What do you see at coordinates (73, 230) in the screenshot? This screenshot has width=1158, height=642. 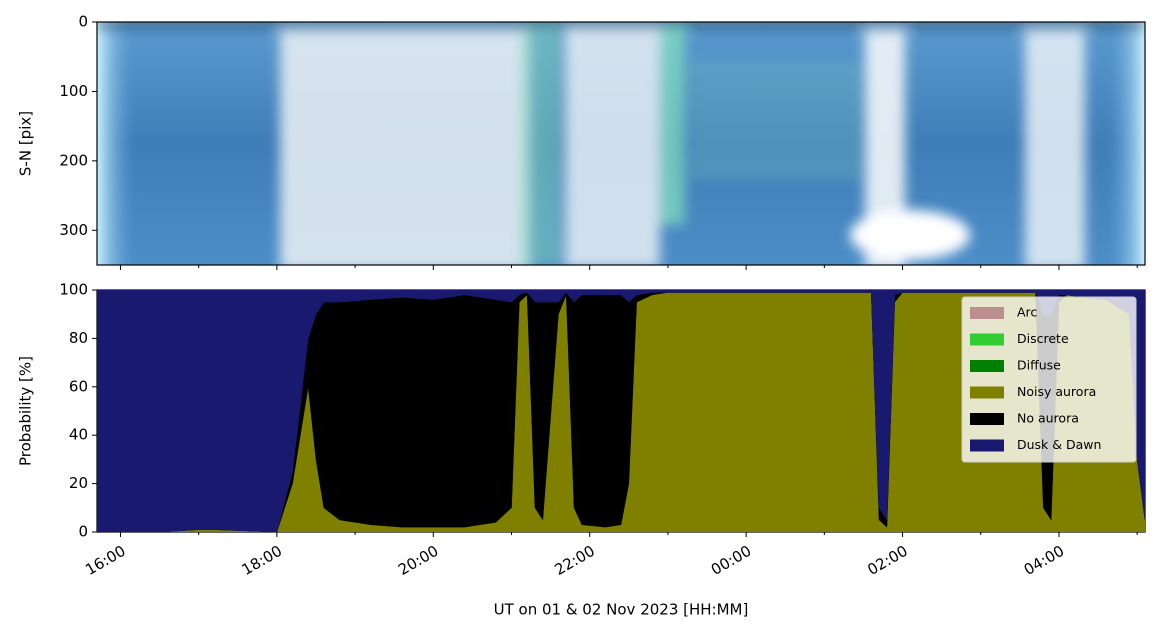 I see `y-tick-label: 300` at bounding box center [73, 230].